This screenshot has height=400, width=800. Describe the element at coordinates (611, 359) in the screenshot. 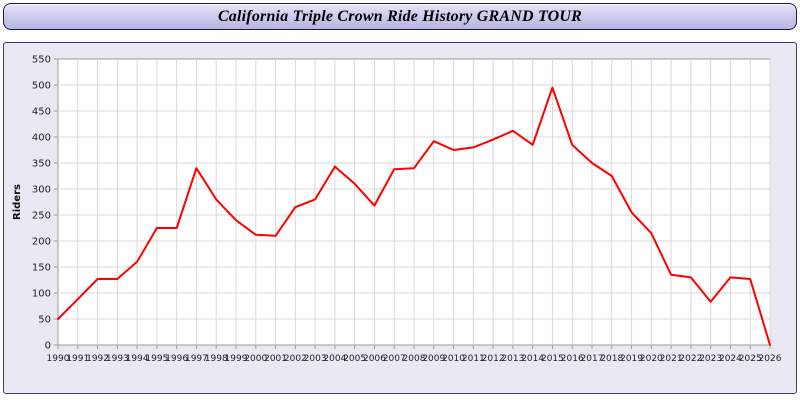

I see `svg-text: 2018` at that location.